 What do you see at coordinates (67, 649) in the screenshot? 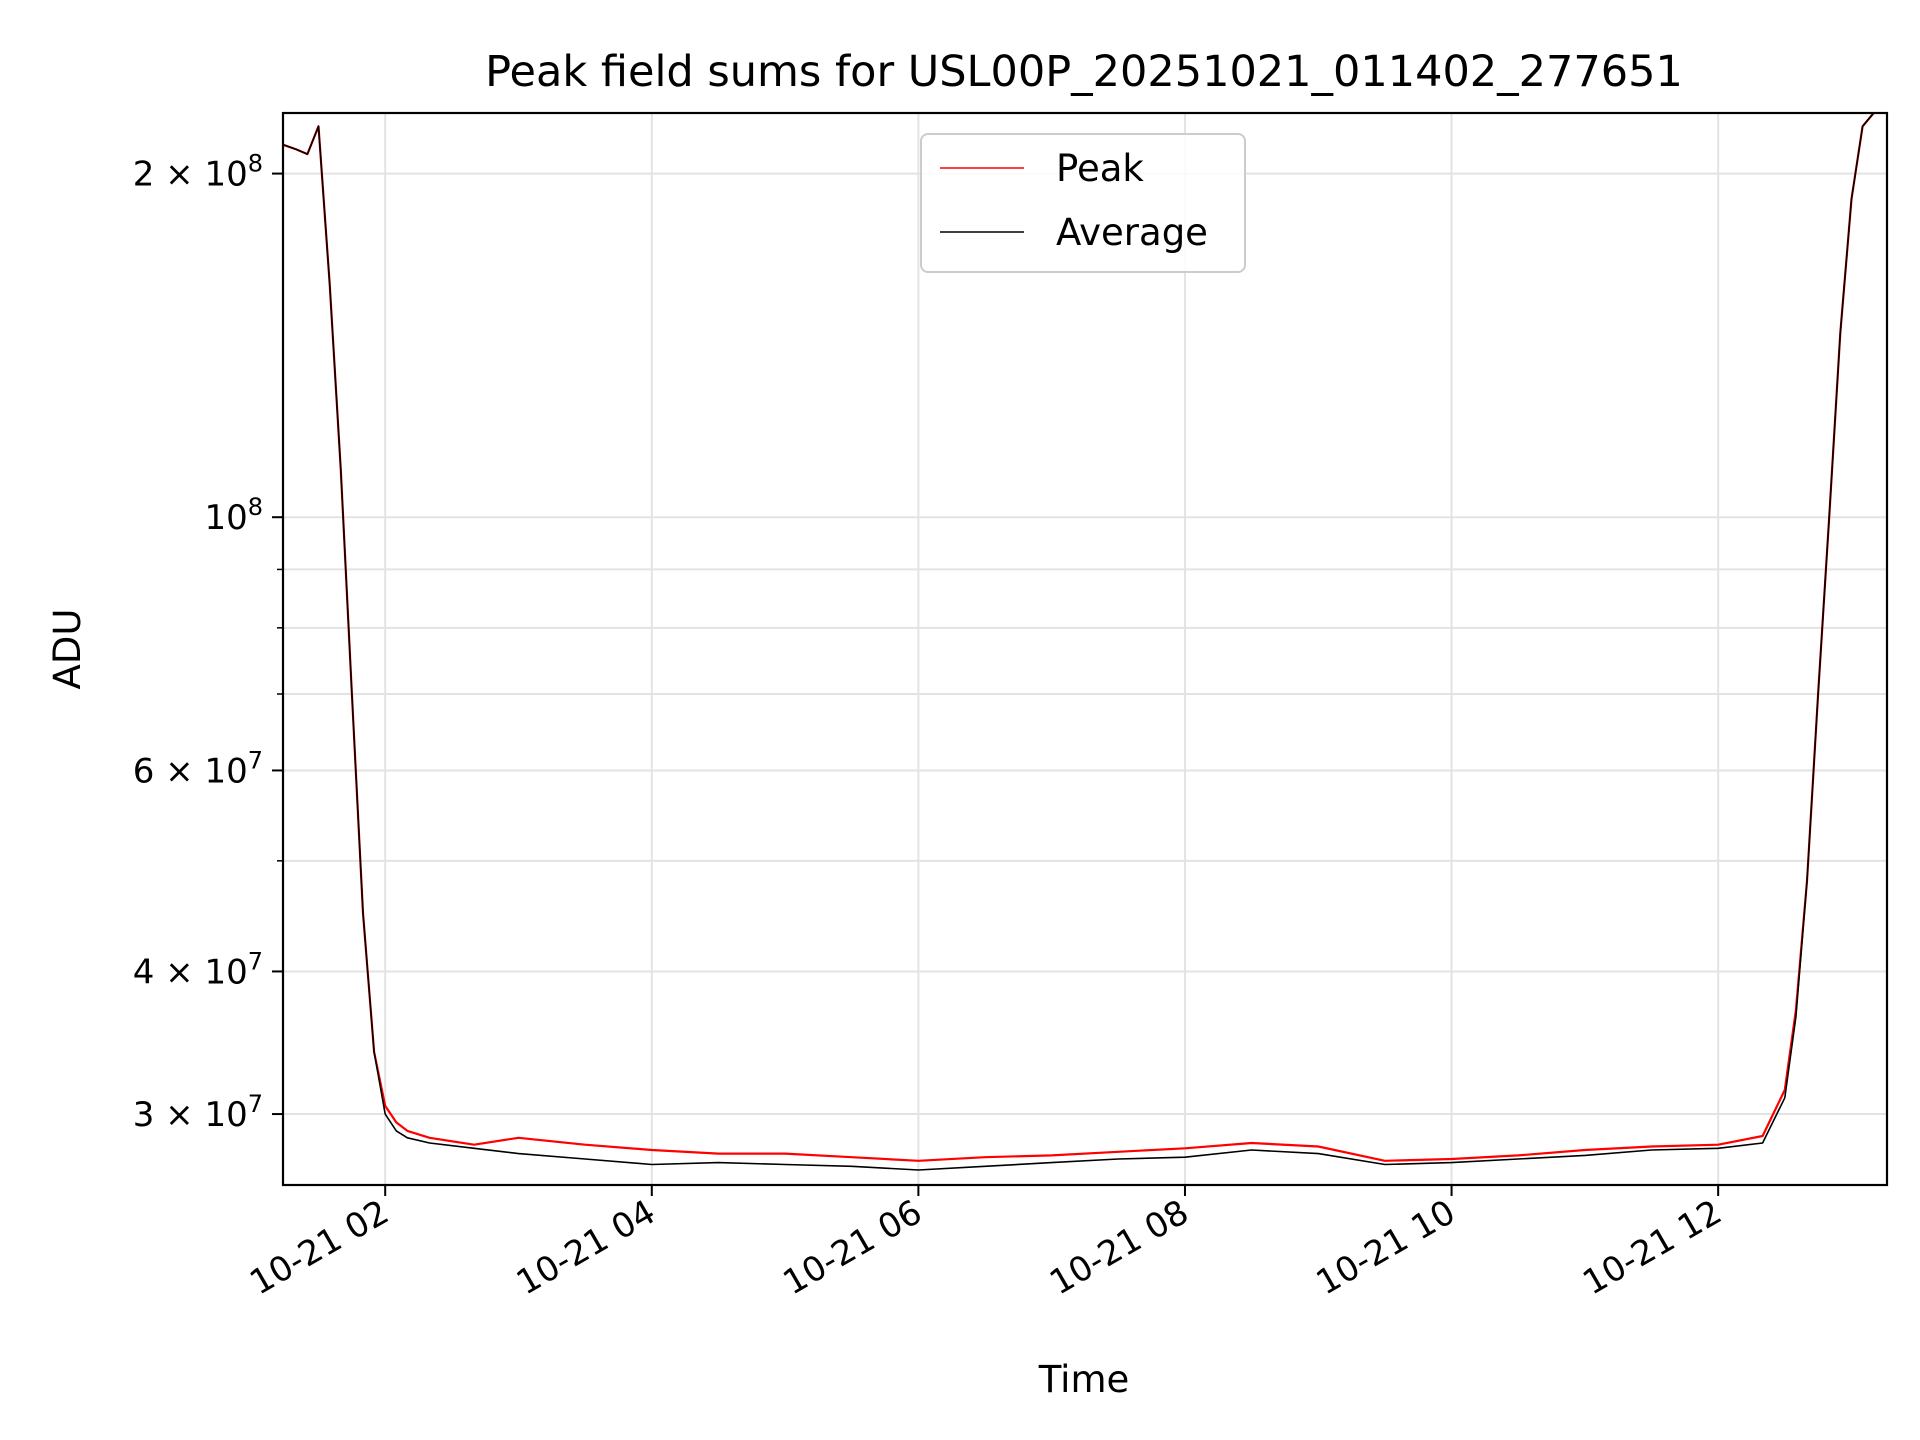
I see `y-axis-label: ADU` at bounding box center [67, 649].